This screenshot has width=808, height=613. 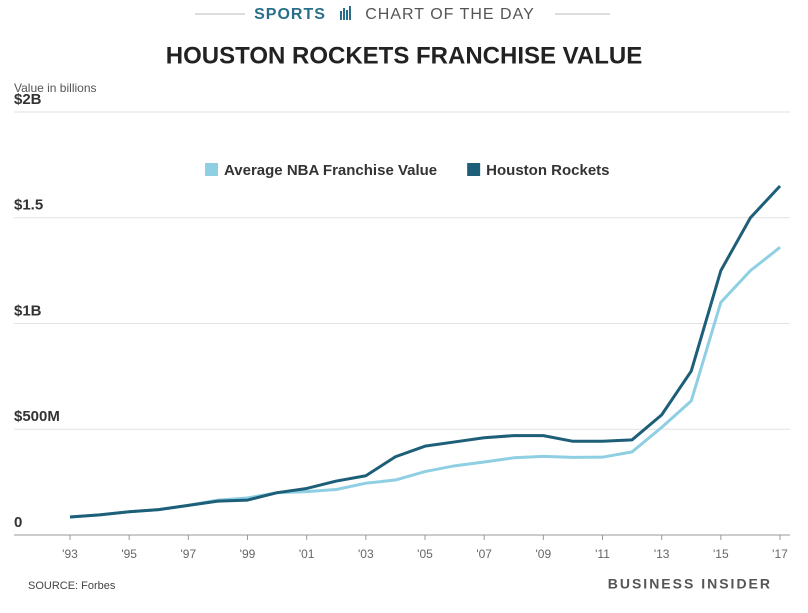 What do you see at coordinates (404, 55) in the screenshot?
I see `chart-title: HOUSTON ROCKETS FRANCHISE VALUE` at bounding box center [404, 55].